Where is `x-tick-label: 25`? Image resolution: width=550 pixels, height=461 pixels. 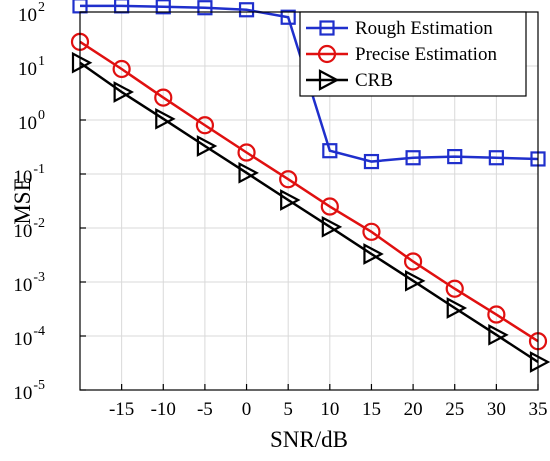
x-tick-label: 25 is located at coordinates (454, 409).